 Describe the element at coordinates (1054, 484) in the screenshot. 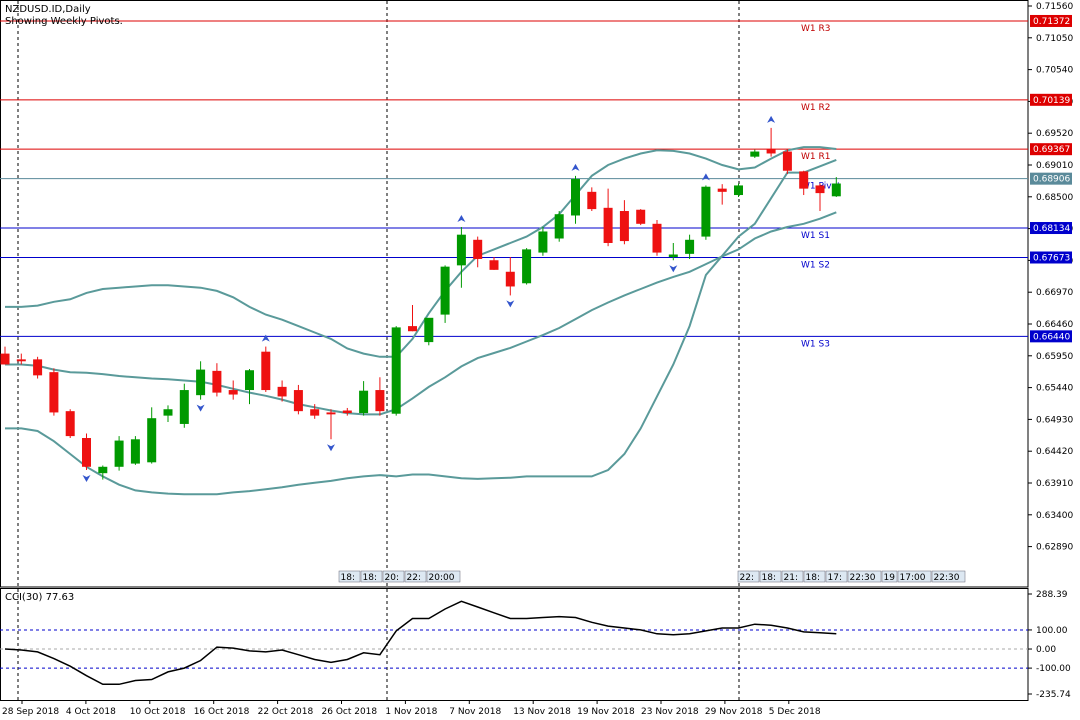

I see `price-axis-label: 0.63910` at that location.